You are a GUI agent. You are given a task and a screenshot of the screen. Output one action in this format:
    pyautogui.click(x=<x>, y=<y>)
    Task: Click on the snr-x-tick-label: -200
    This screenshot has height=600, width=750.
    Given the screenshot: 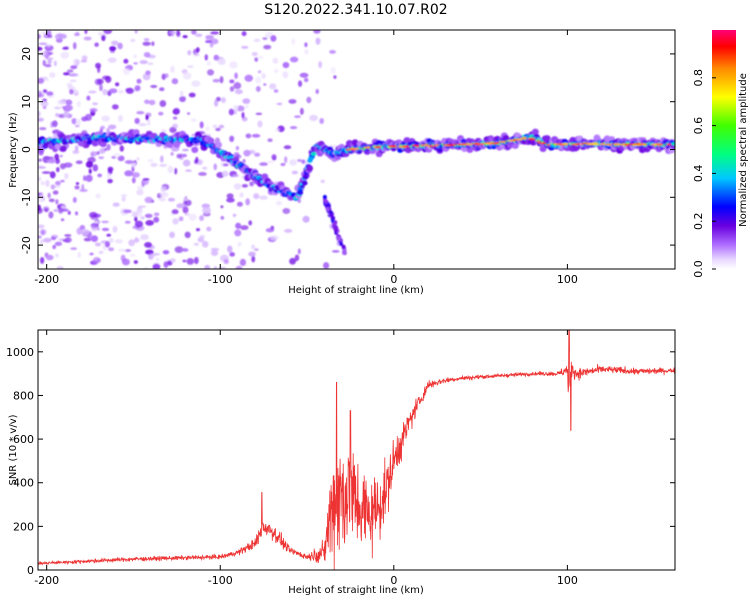 What is the action you would take?
    pyautogui.click(x=46, y=580)
    